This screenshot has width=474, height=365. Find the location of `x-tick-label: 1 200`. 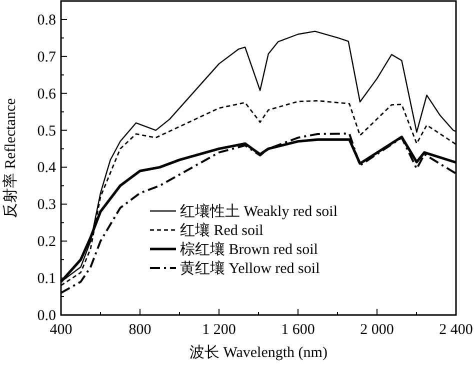

x-tick-label: 1 200 is located at coordinates (219, 330).